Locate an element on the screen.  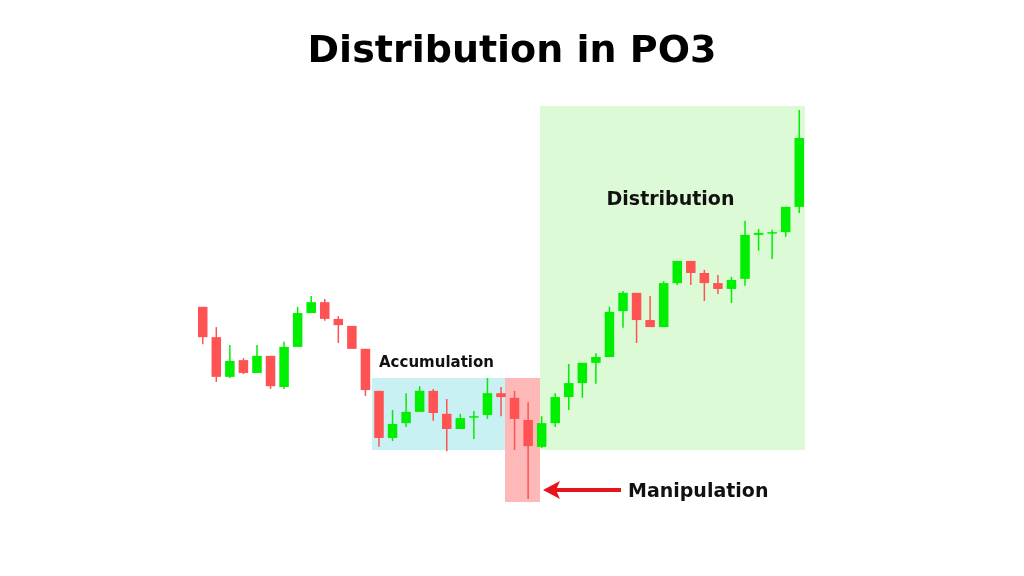
annotation: Distribution is located at coordinates (670, 198).